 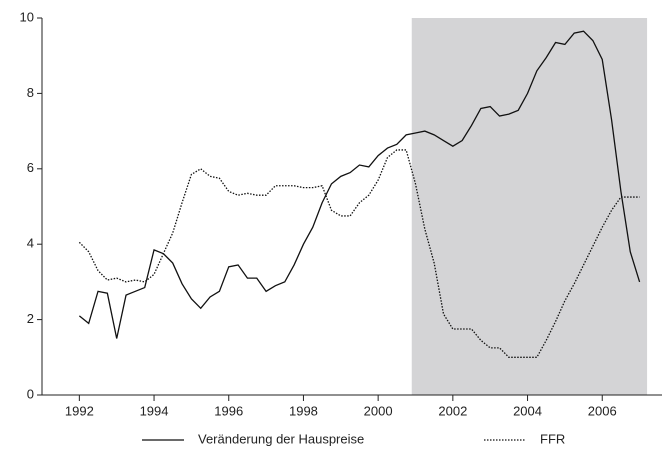 What do you see at coordinates (527, 410) in the screenshot?
I see `x-tick-label: 2004` at bounding box center [527, 410].